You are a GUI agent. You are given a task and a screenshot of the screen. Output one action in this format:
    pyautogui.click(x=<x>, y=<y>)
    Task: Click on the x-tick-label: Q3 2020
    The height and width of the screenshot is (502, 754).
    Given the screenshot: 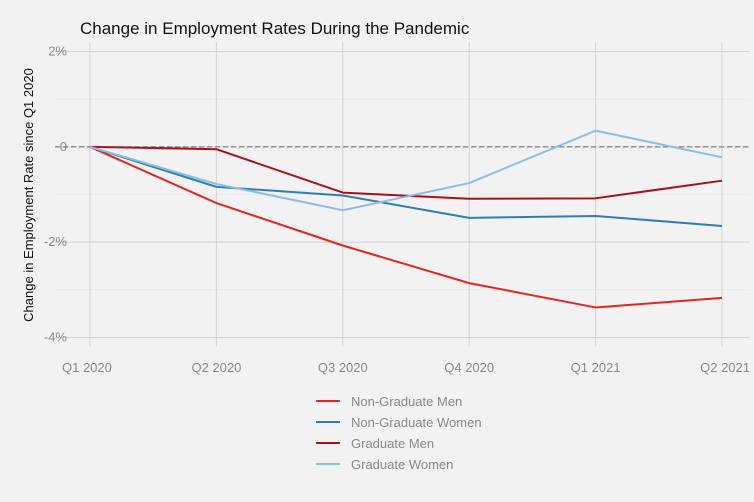 What is the action you would take?
    pyautogui.click(x=343, y=367)
    